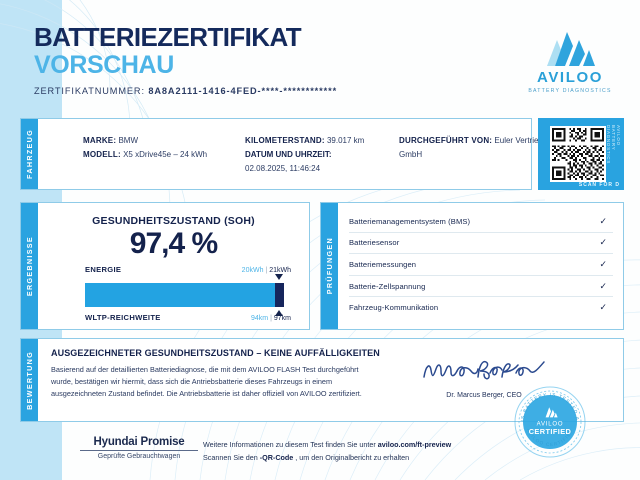 The image size is (640, 480). I want to click on energy-current: 20kWh, so click(252, 270).